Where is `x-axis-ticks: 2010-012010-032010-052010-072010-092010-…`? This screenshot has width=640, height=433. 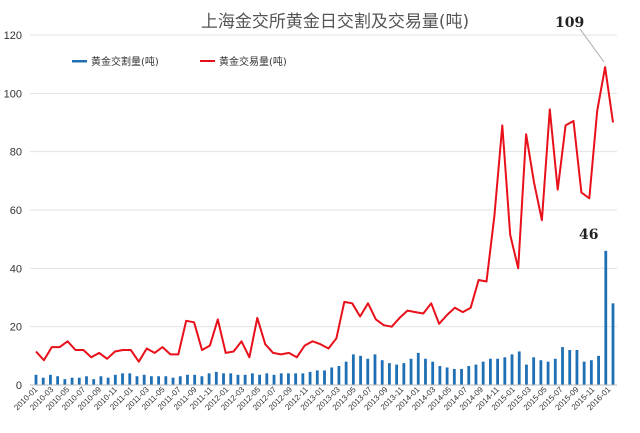
x-axis-ticks: 2010-012010-032010-052010-072010-092010-… is located at coordinates (312, 399).